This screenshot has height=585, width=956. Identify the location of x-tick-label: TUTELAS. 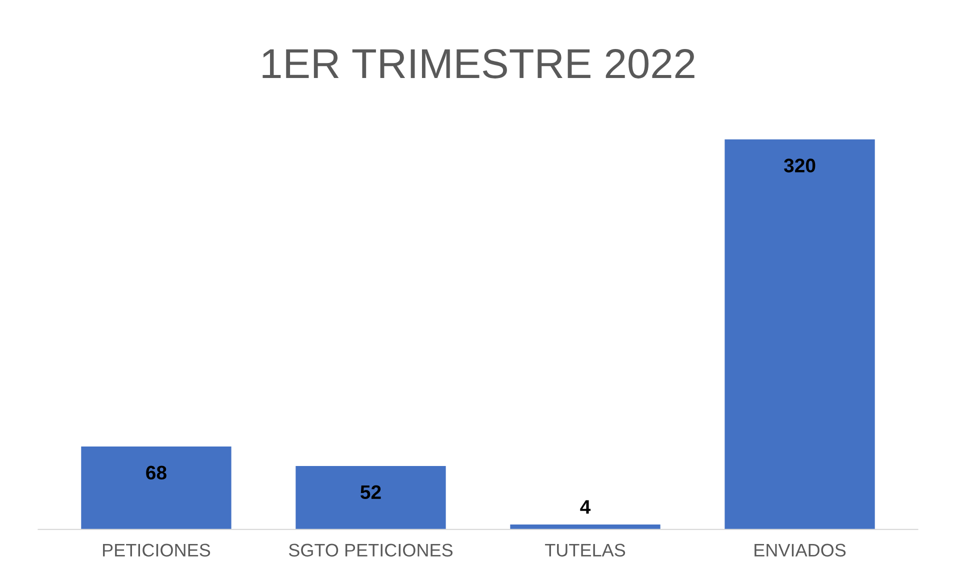
(585, 550).